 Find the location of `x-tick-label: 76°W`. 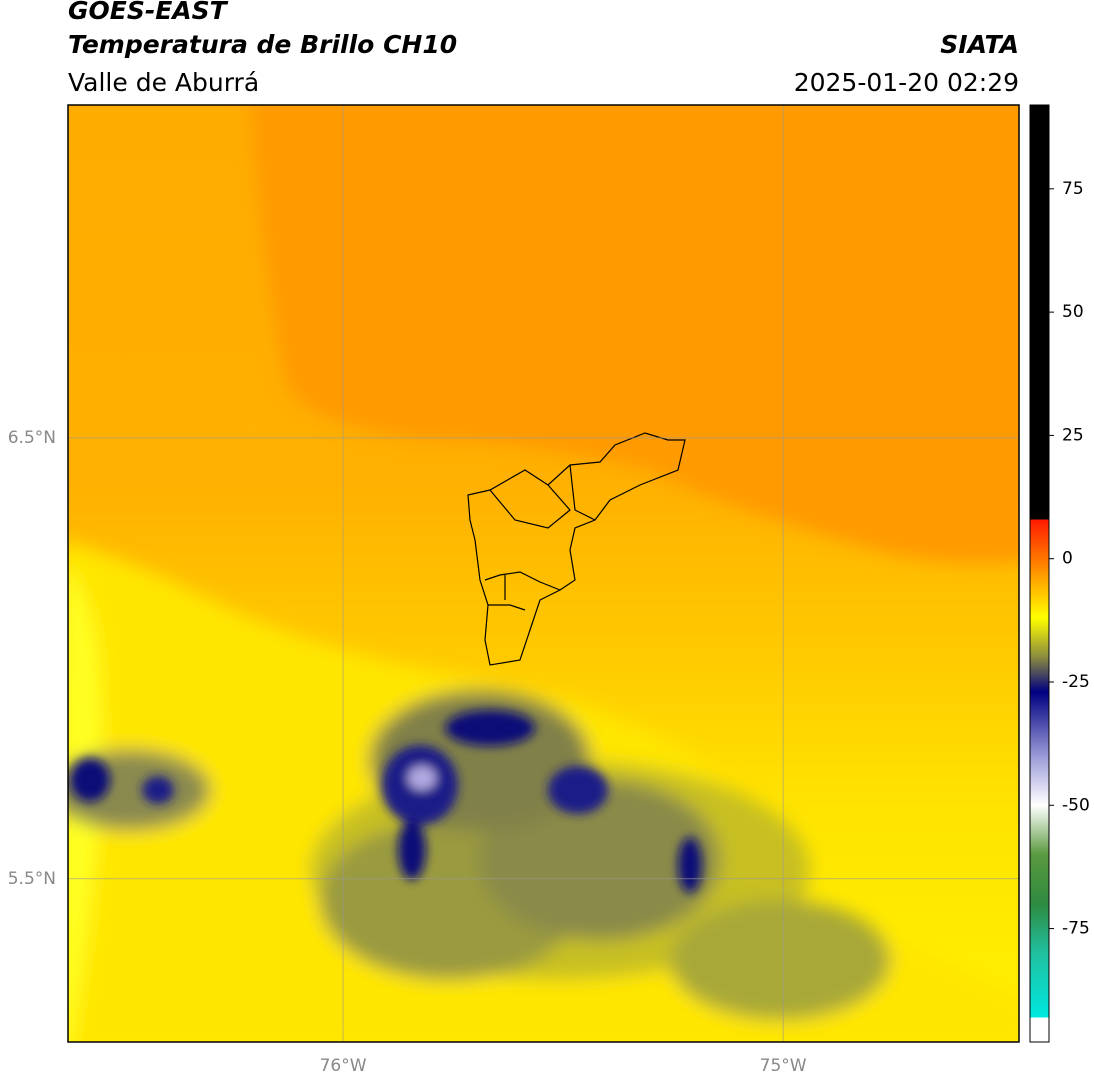

x-tick-label: 76°W is located at coordinates (343, 1066).